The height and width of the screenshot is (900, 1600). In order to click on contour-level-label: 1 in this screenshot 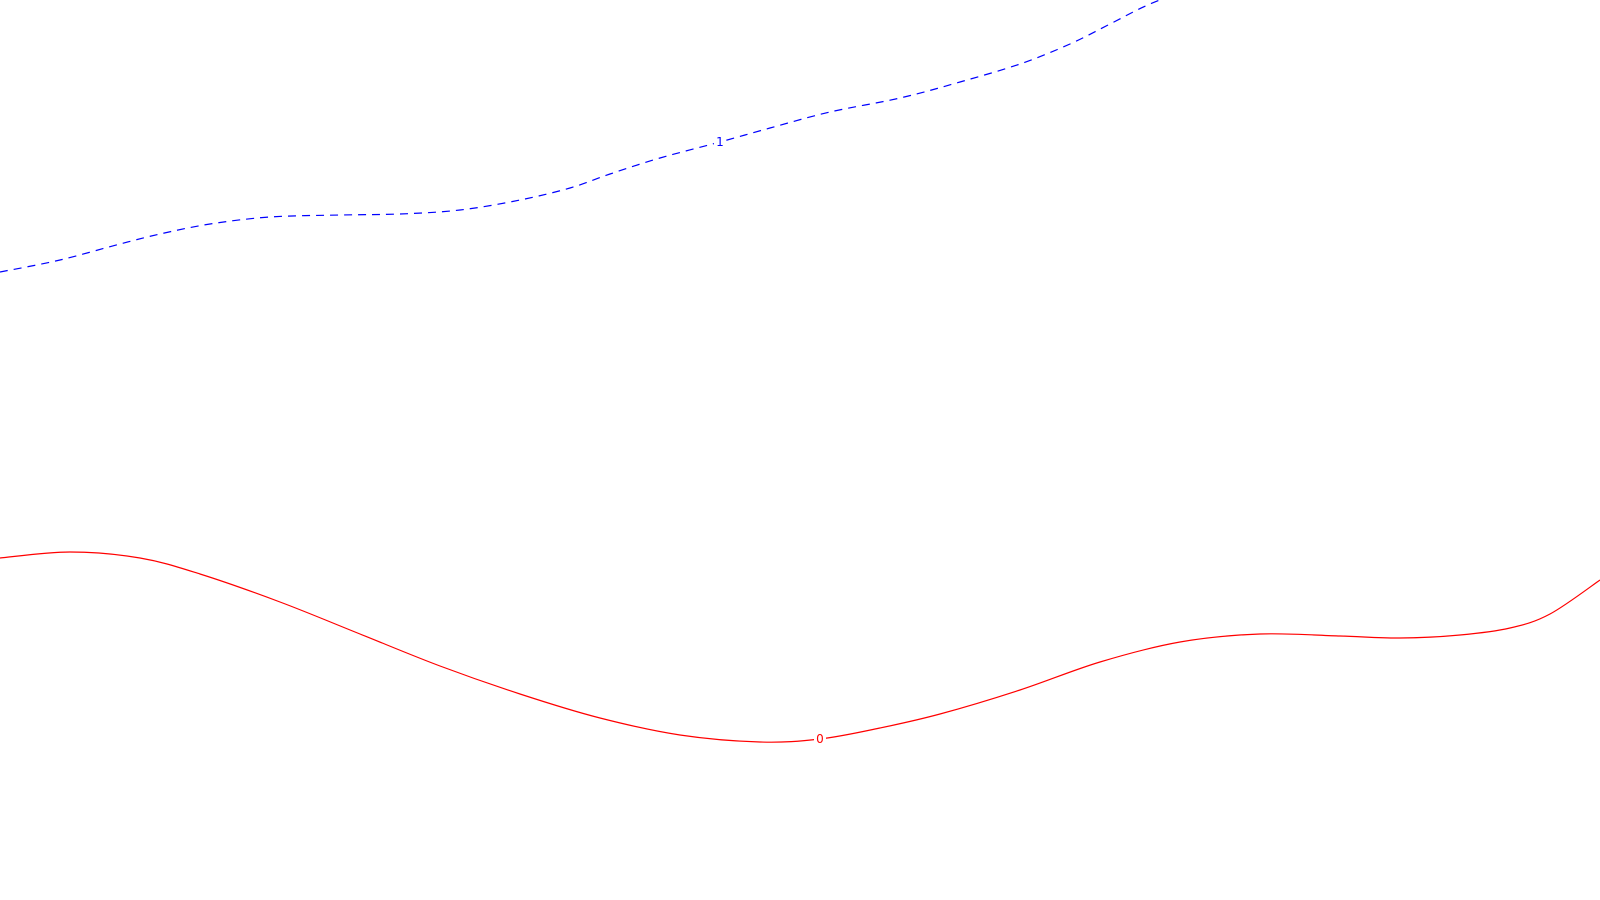, I will do `click(720, 142)`.